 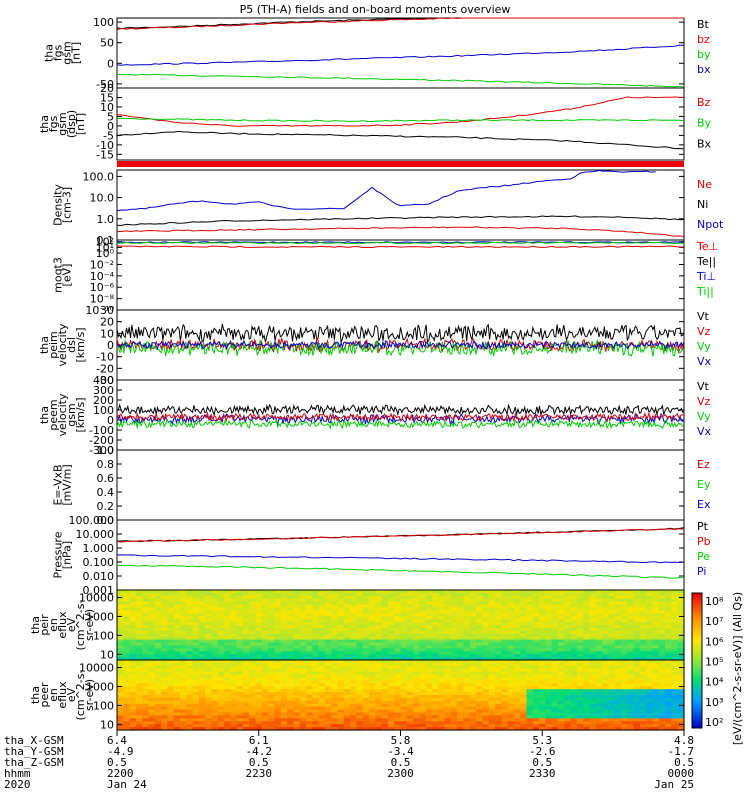 What do you see at coordinates (100, 686) in the screenshot?
I see `y-tick-label: 1000` at bounding box center [100, 686].